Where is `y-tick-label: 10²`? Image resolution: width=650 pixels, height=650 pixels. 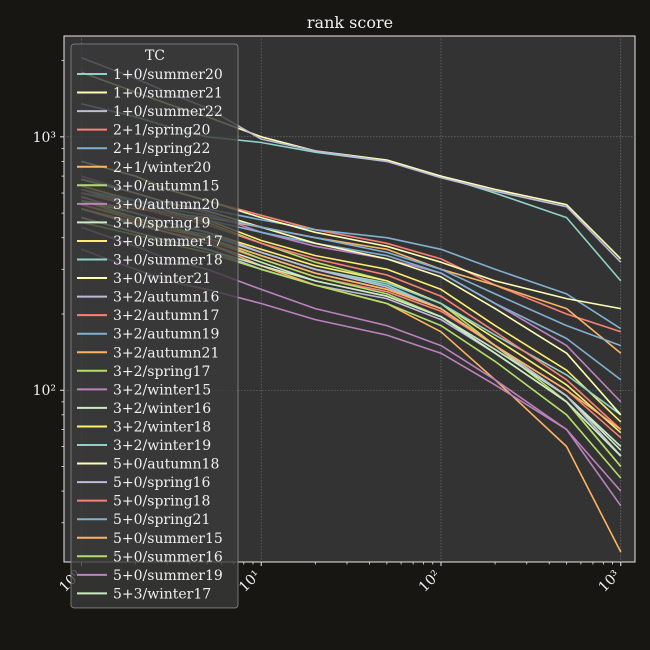
y-tick-label: 10² is located at coordinates (44, 391).